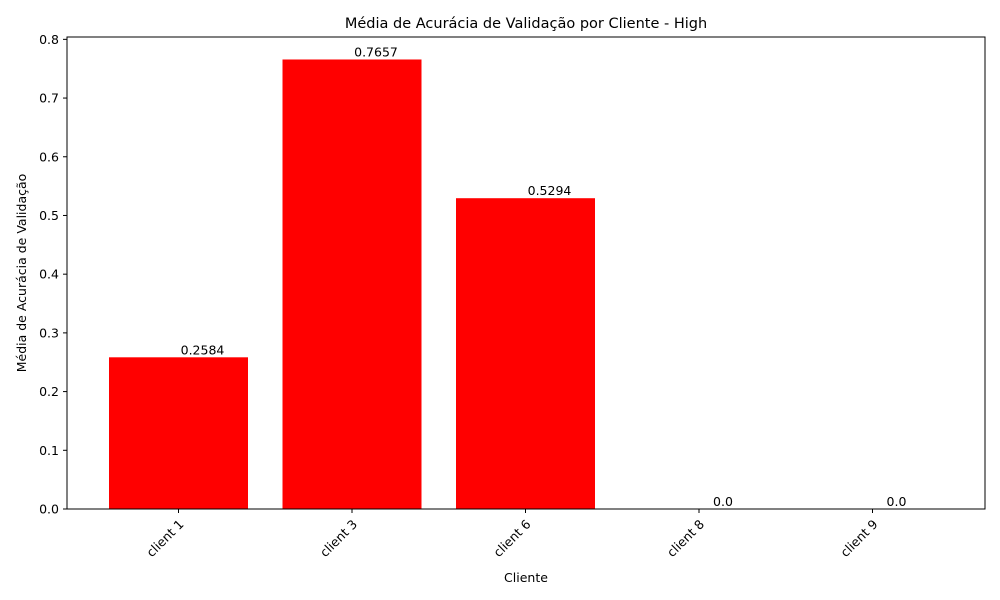  Describe the element at coordinates (49, 450) in the screenshot. I see `y-tick-label: 0.1` at that location.